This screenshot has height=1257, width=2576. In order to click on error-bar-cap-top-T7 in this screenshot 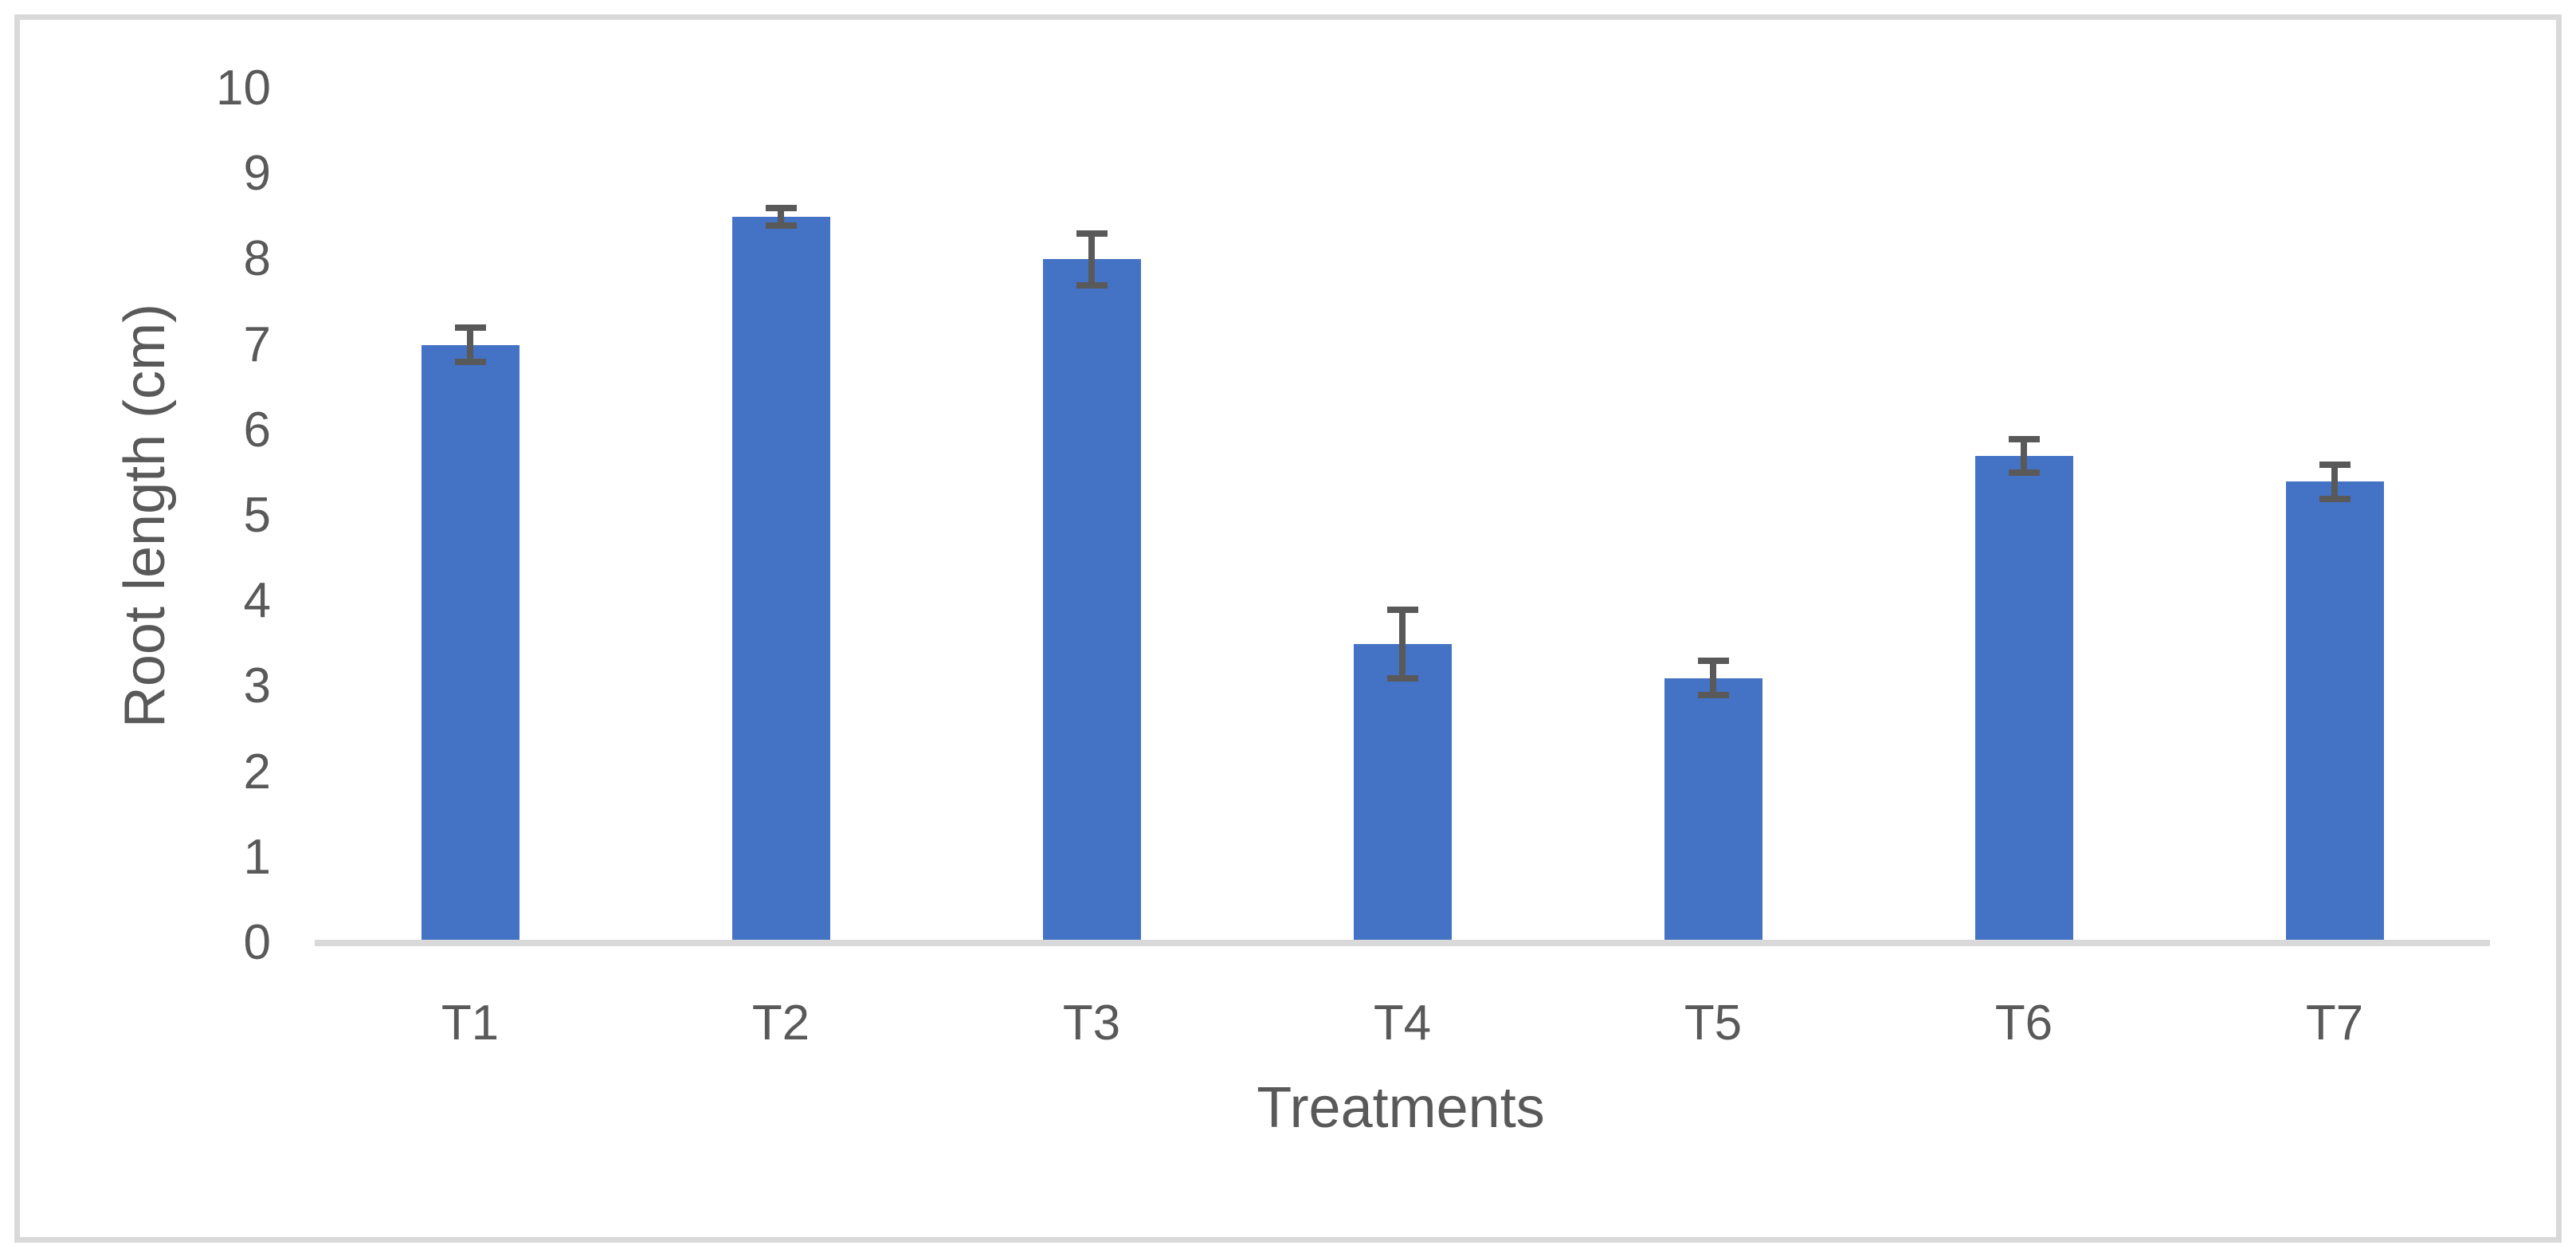, I will do `click(2335, 465)`.